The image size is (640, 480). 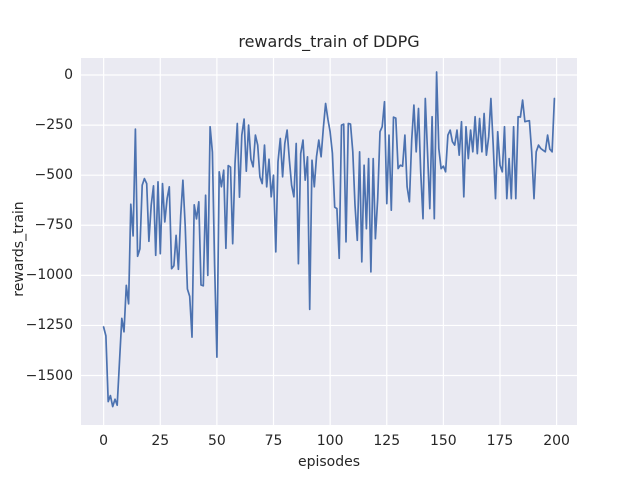 I want to click on x-axis-label: episodes, so click(x=329, y=462).